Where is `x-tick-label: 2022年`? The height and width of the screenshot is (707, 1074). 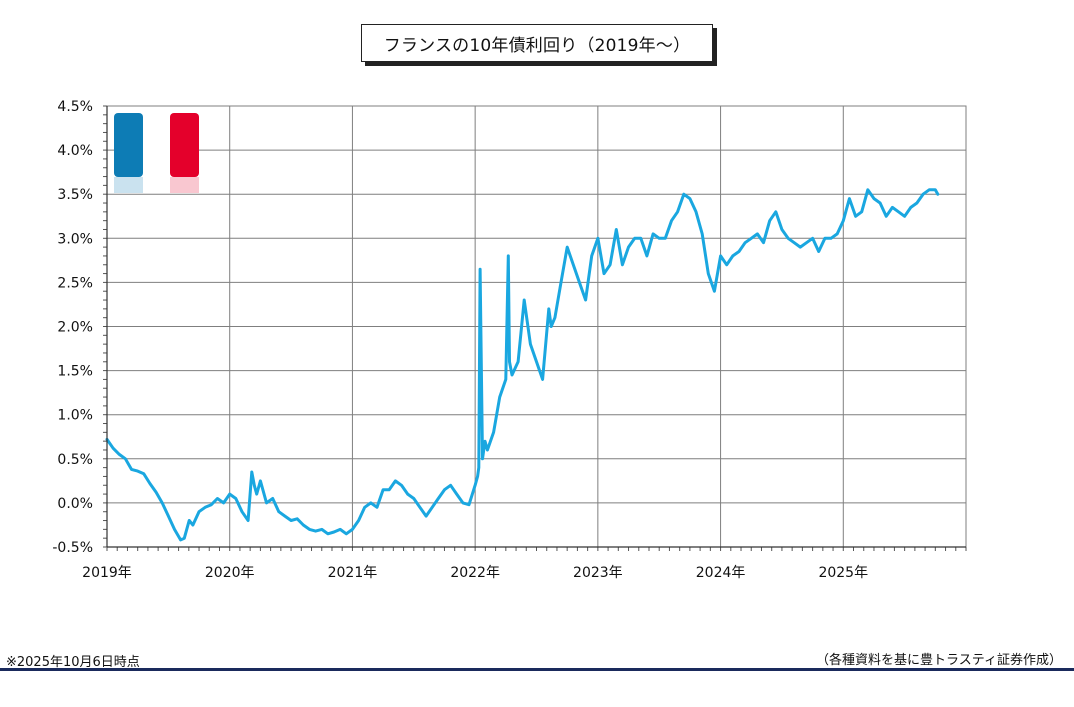 x-tick-label: 2022年 is located at coordinates (475, 573).